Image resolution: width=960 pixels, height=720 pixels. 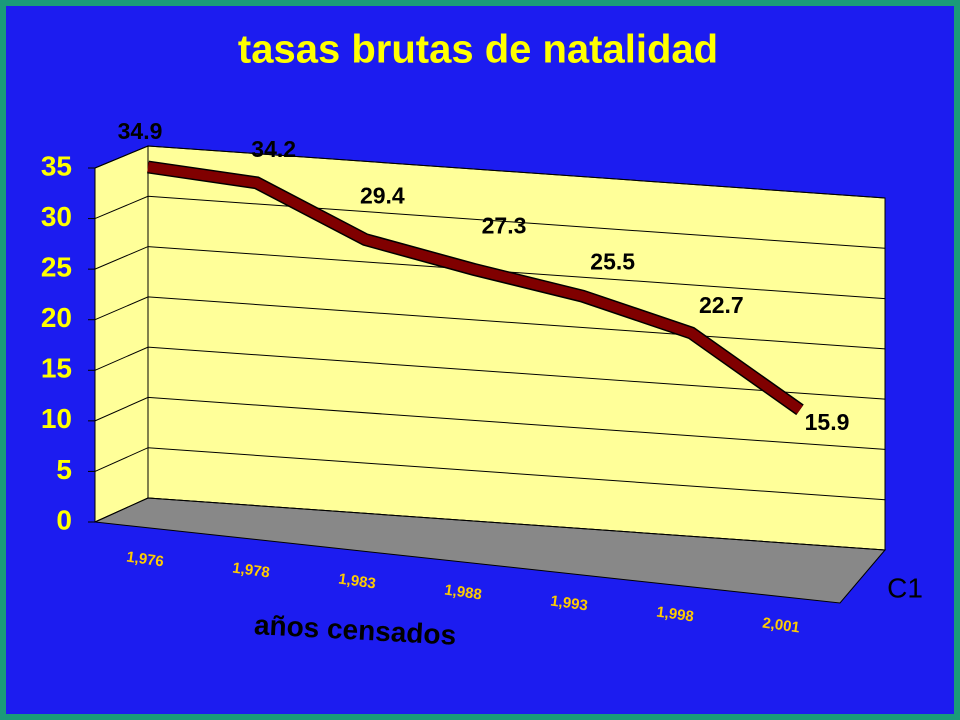 What do you see at coordinates (504, 225) in the screenshot?
I see `data-label: 27.3` at bounding box center [504, 225].